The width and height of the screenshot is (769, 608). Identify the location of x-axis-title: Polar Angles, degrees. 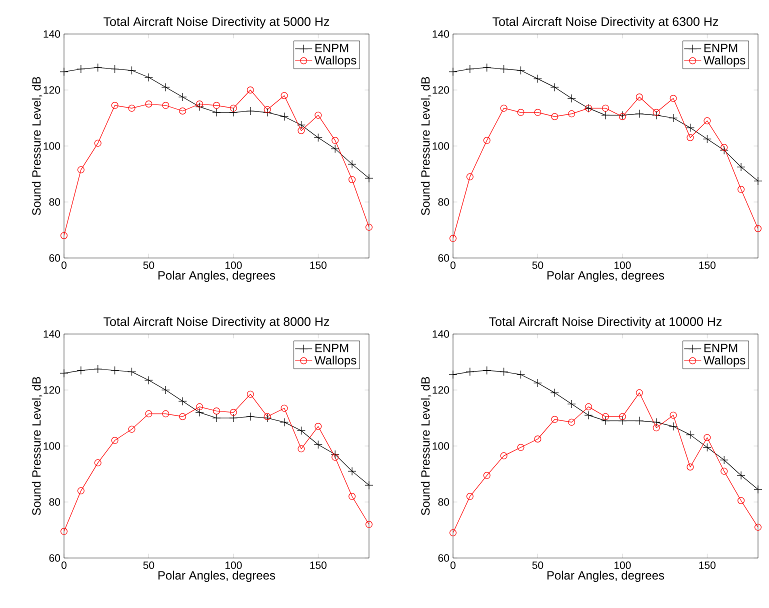
(217, 276).